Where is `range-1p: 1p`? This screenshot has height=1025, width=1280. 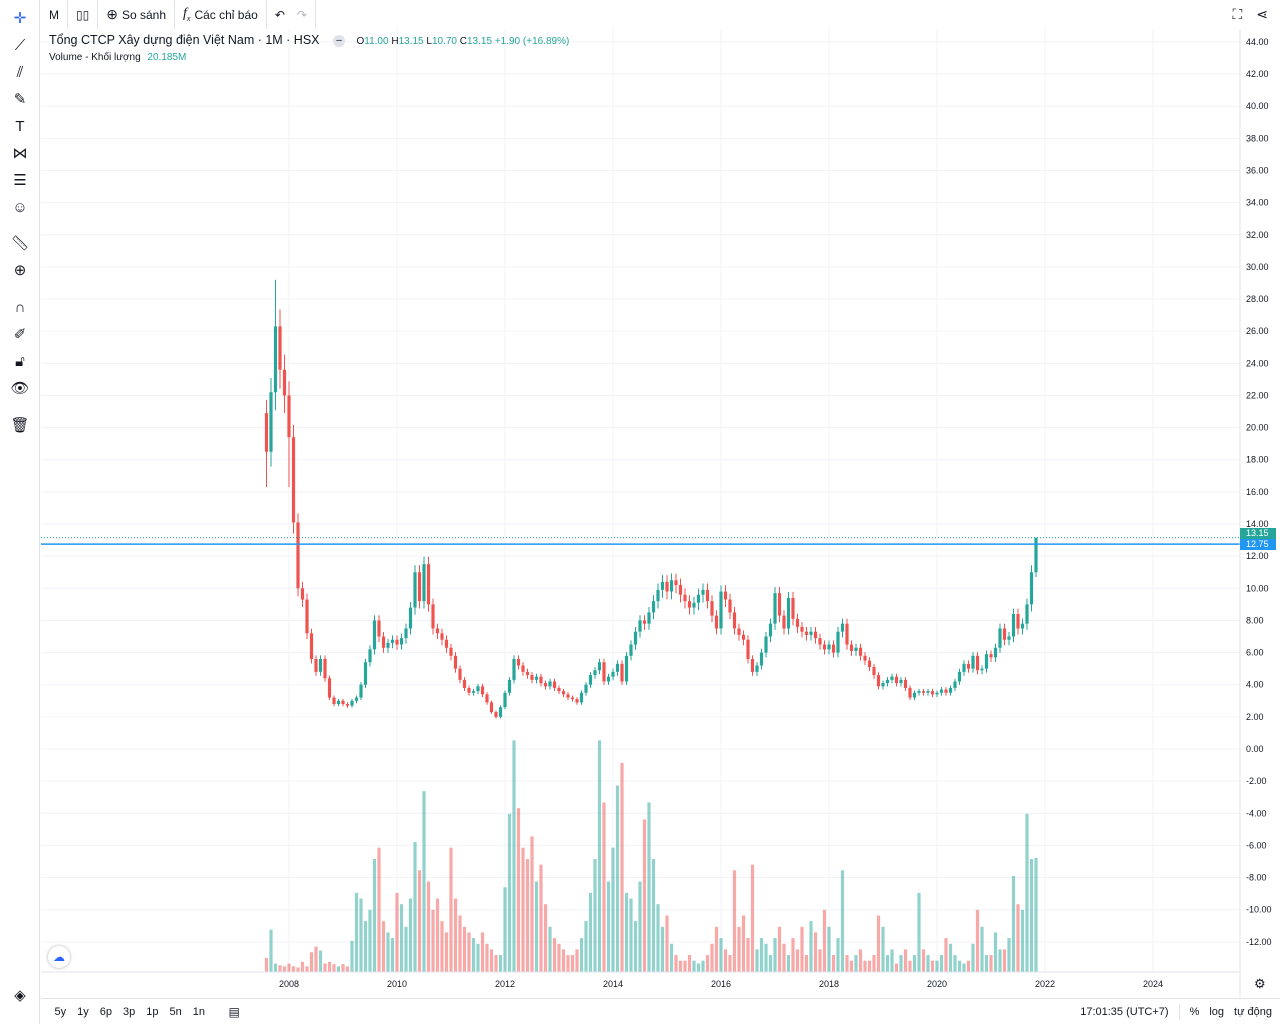 range-1p: 1p is located at coordinates (152, 1011).